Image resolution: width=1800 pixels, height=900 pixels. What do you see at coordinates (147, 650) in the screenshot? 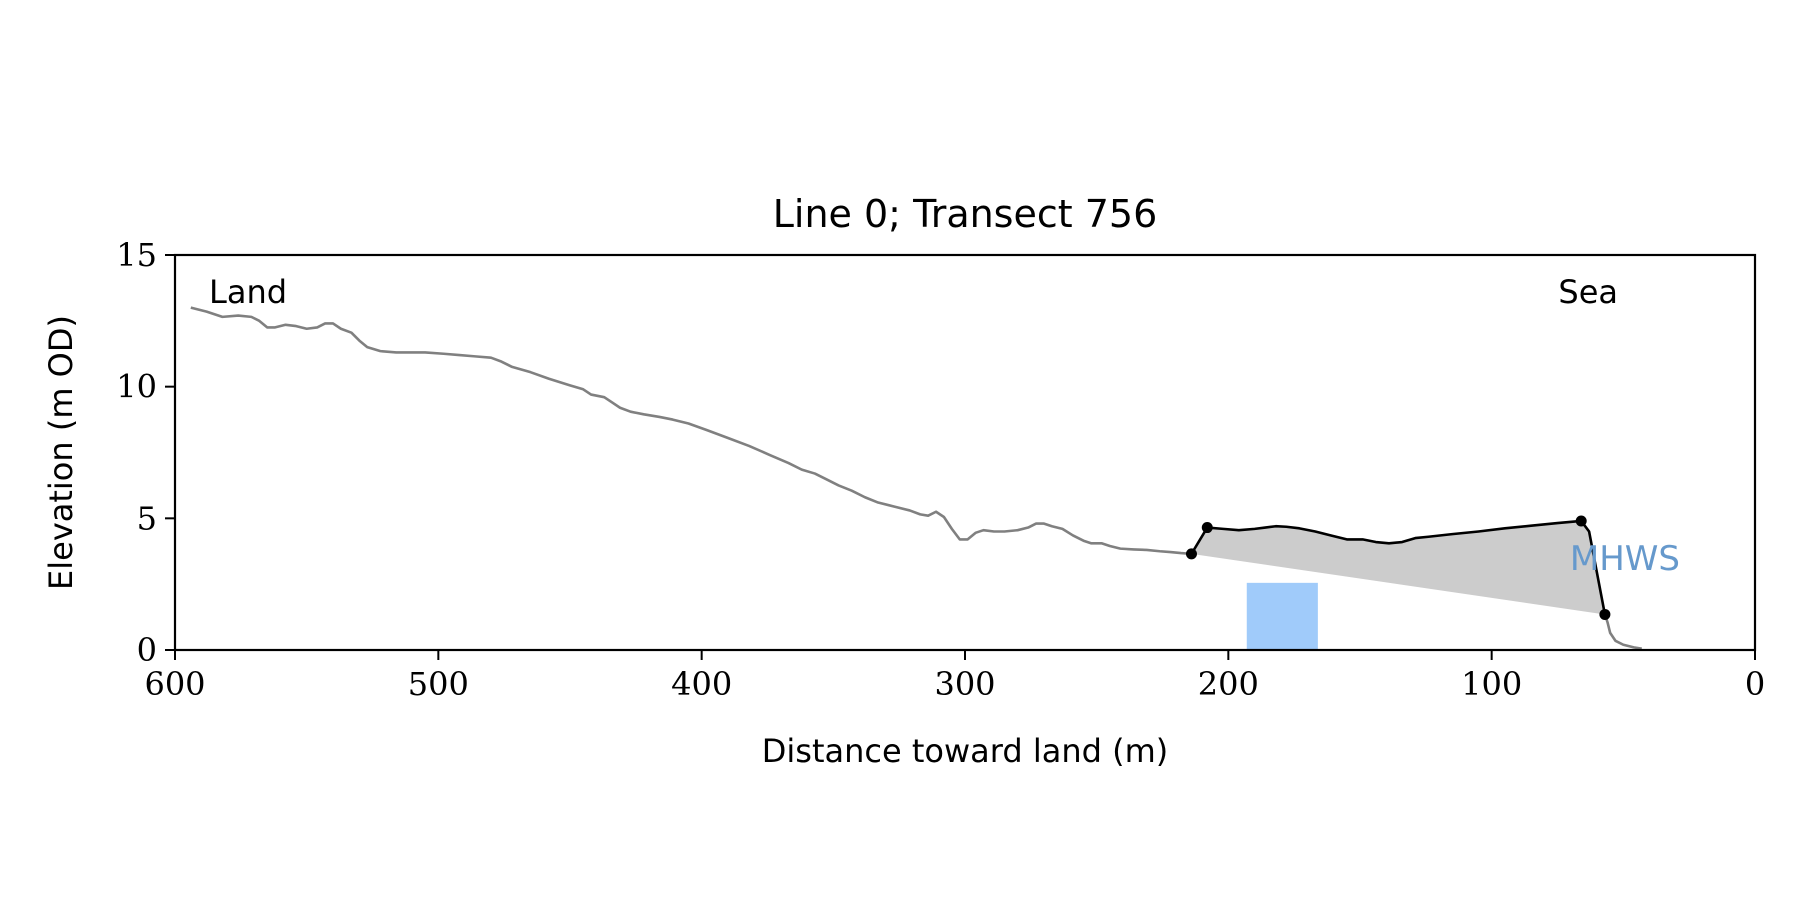
I see `y-tick-label: 0` at bounding box center [147, 650].